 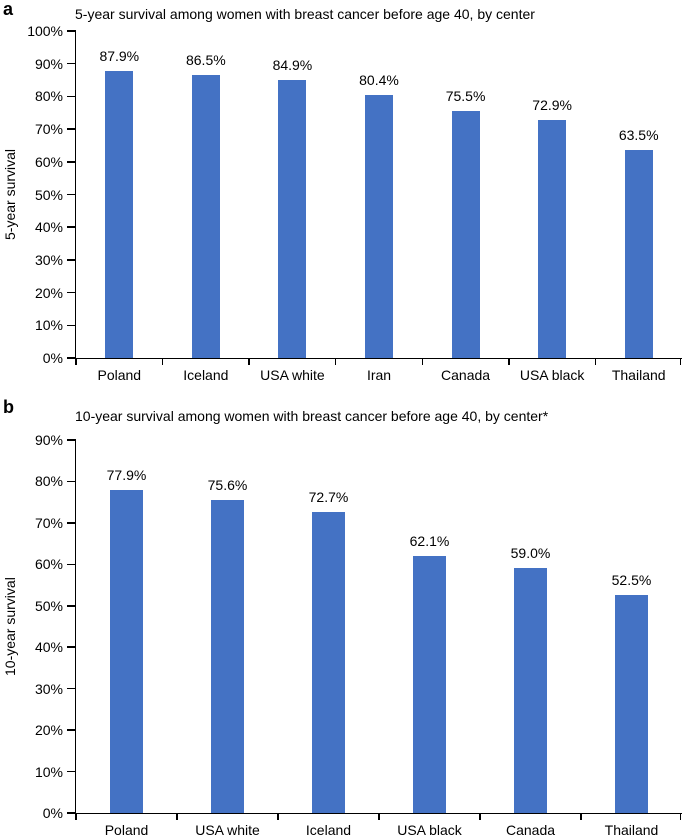 I want to click on bar-value-label: 75.5%, so click(x=466, y=96).